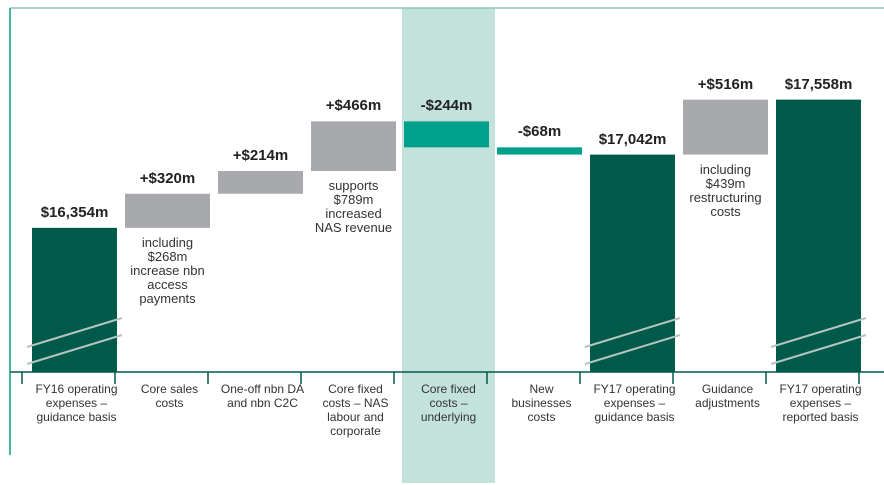 The width and height of the screenshot is (884, 485). Describe the element at coordinates (167, 178) in the screenshot. I see `value-label: +$320m` at that location.